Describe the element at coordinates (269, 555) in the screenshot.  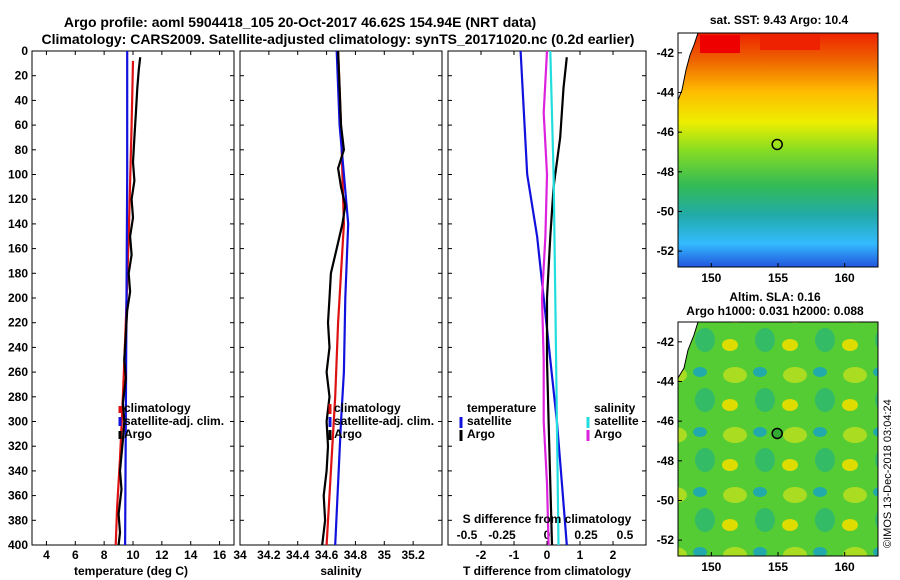
I see `x-tick-label: 34.2` at that location.